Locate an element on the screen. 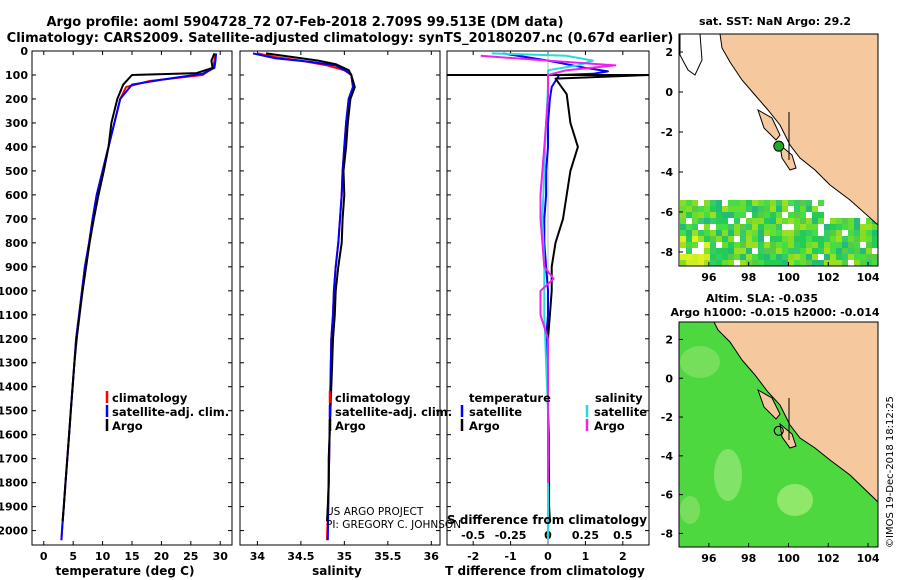  y-tick-label: 1100 is located at coordinates (14, 315).